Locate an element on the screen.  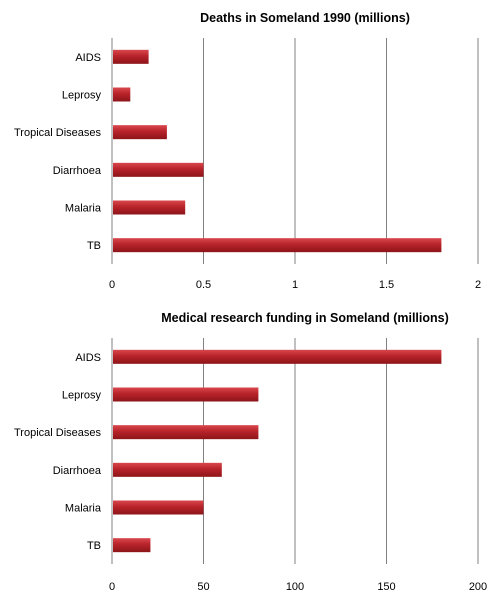
x-tick-label: 1 is located at coordinates (295, 285).